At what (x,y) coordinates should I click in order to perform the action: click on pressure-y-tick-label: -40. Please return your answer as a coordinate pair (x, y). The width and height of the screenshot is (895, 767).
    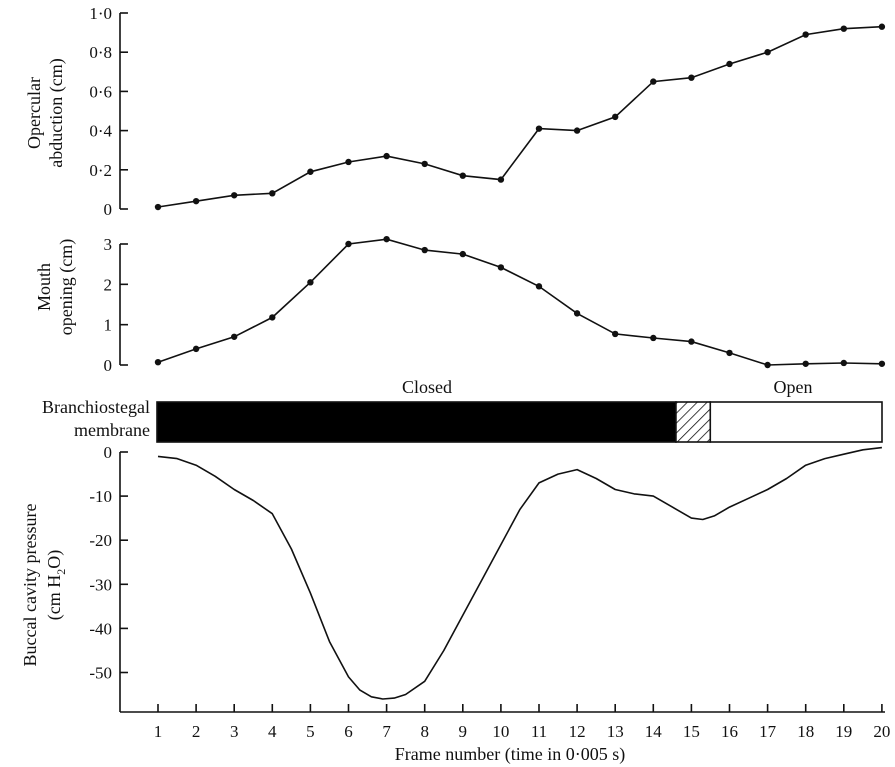
    Looking at the image, I should click on (100, 628).